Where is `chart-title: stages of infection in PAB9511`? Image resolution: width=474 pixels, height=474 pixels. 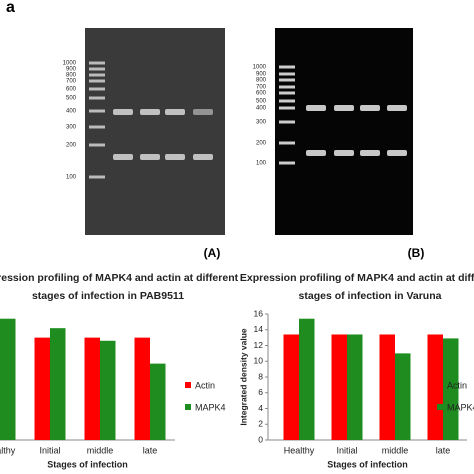
chart-title: stages of infection in PAB9511 is located at coordinates (108, 296).